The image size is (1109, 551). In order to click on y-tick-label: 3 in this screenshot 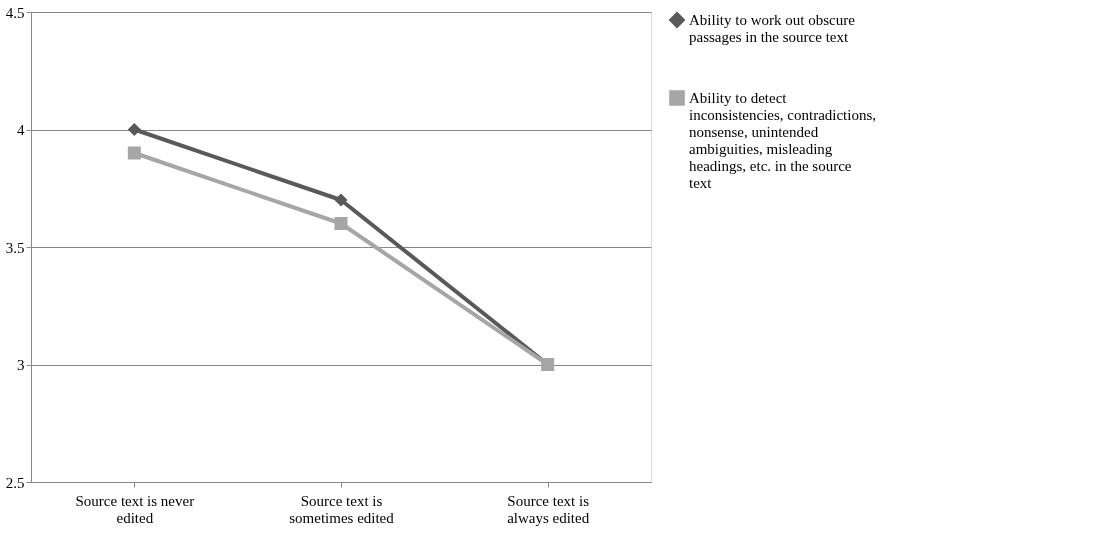, I will do `click(21, 365)`.